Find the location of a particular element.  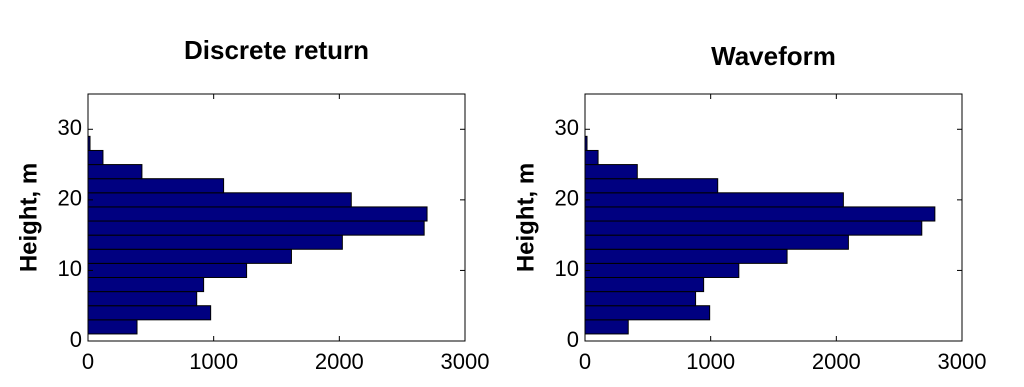

chart-title: Discrete return is located at coordinates (276, 50).